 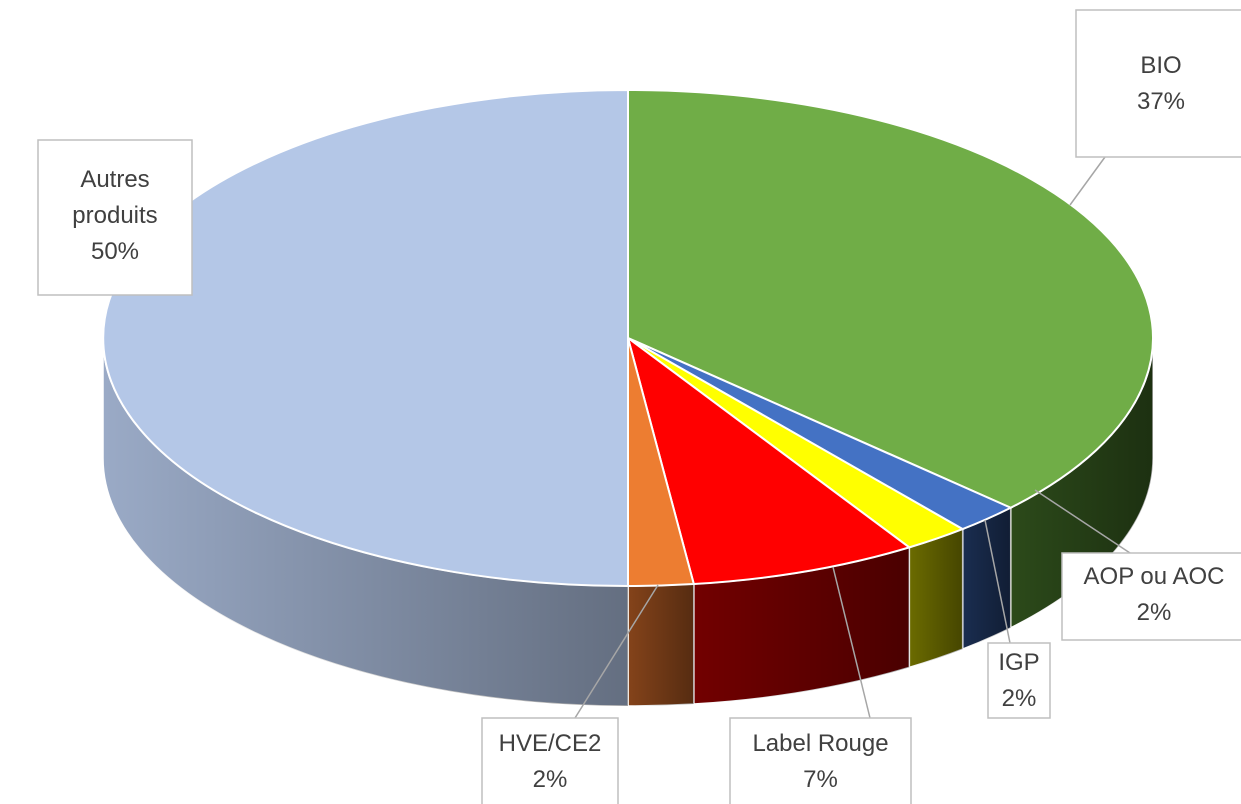 I want to click on label-value: 7%, so click(x=820, y=779).